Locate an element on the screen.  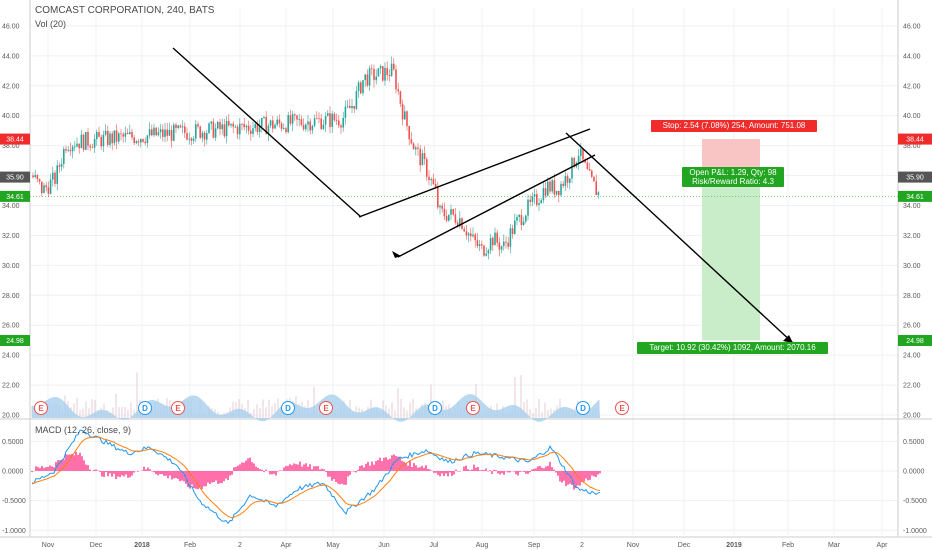
time-tick-label: Aug is located at coordinates (482, 545).